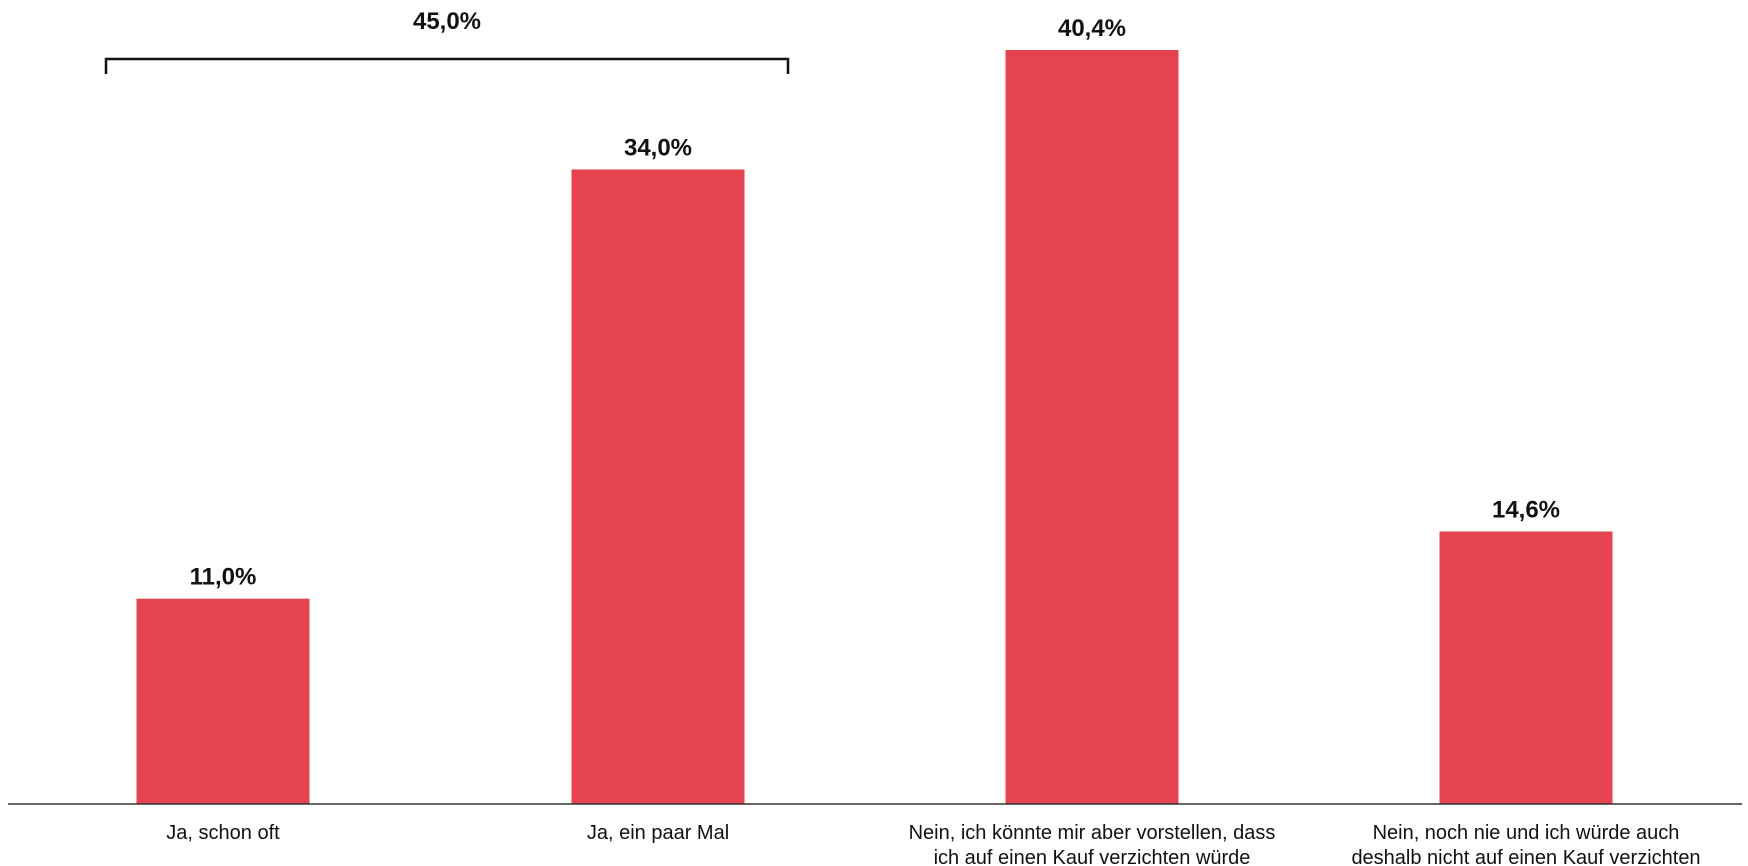 Image resolution: width=1748 pixels, height=866 pixels. What do you see at coordinates (223, 833) in the screenshot?
I see `category-label-1: Ja, schon oft` at bounding box center [223, 833].